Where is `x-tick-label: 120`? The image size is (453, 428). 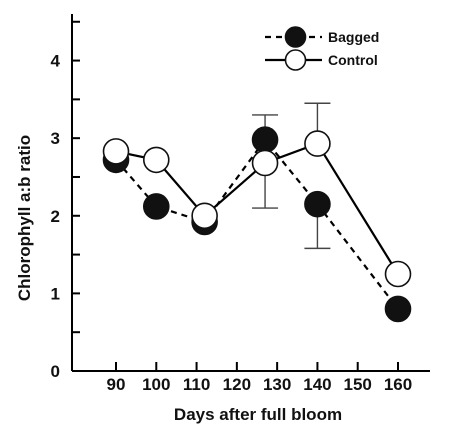 x-tick-label: 120 is located at coordinates (237, 384).